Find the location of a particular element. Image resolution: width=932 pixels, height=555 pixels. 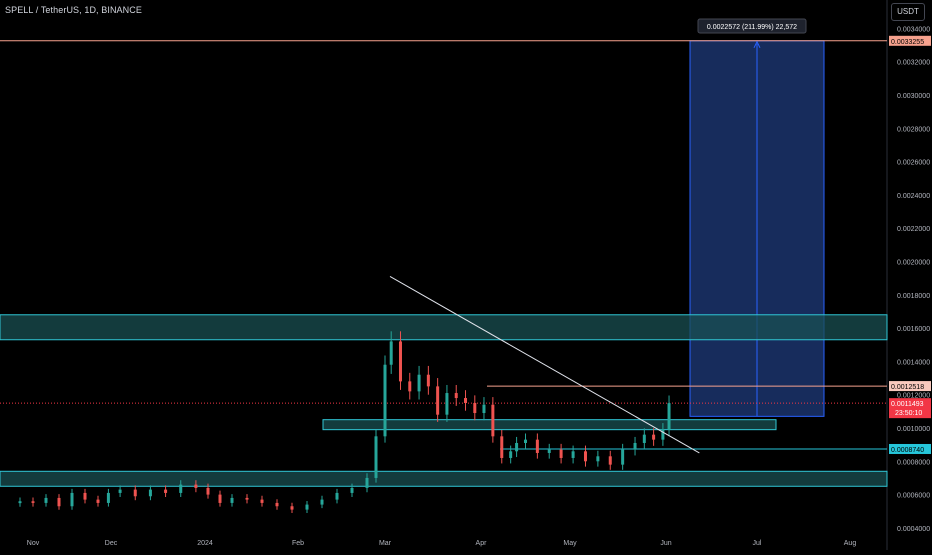

y-tick-label: 0.0020000 is located at coordinates (913, 263).